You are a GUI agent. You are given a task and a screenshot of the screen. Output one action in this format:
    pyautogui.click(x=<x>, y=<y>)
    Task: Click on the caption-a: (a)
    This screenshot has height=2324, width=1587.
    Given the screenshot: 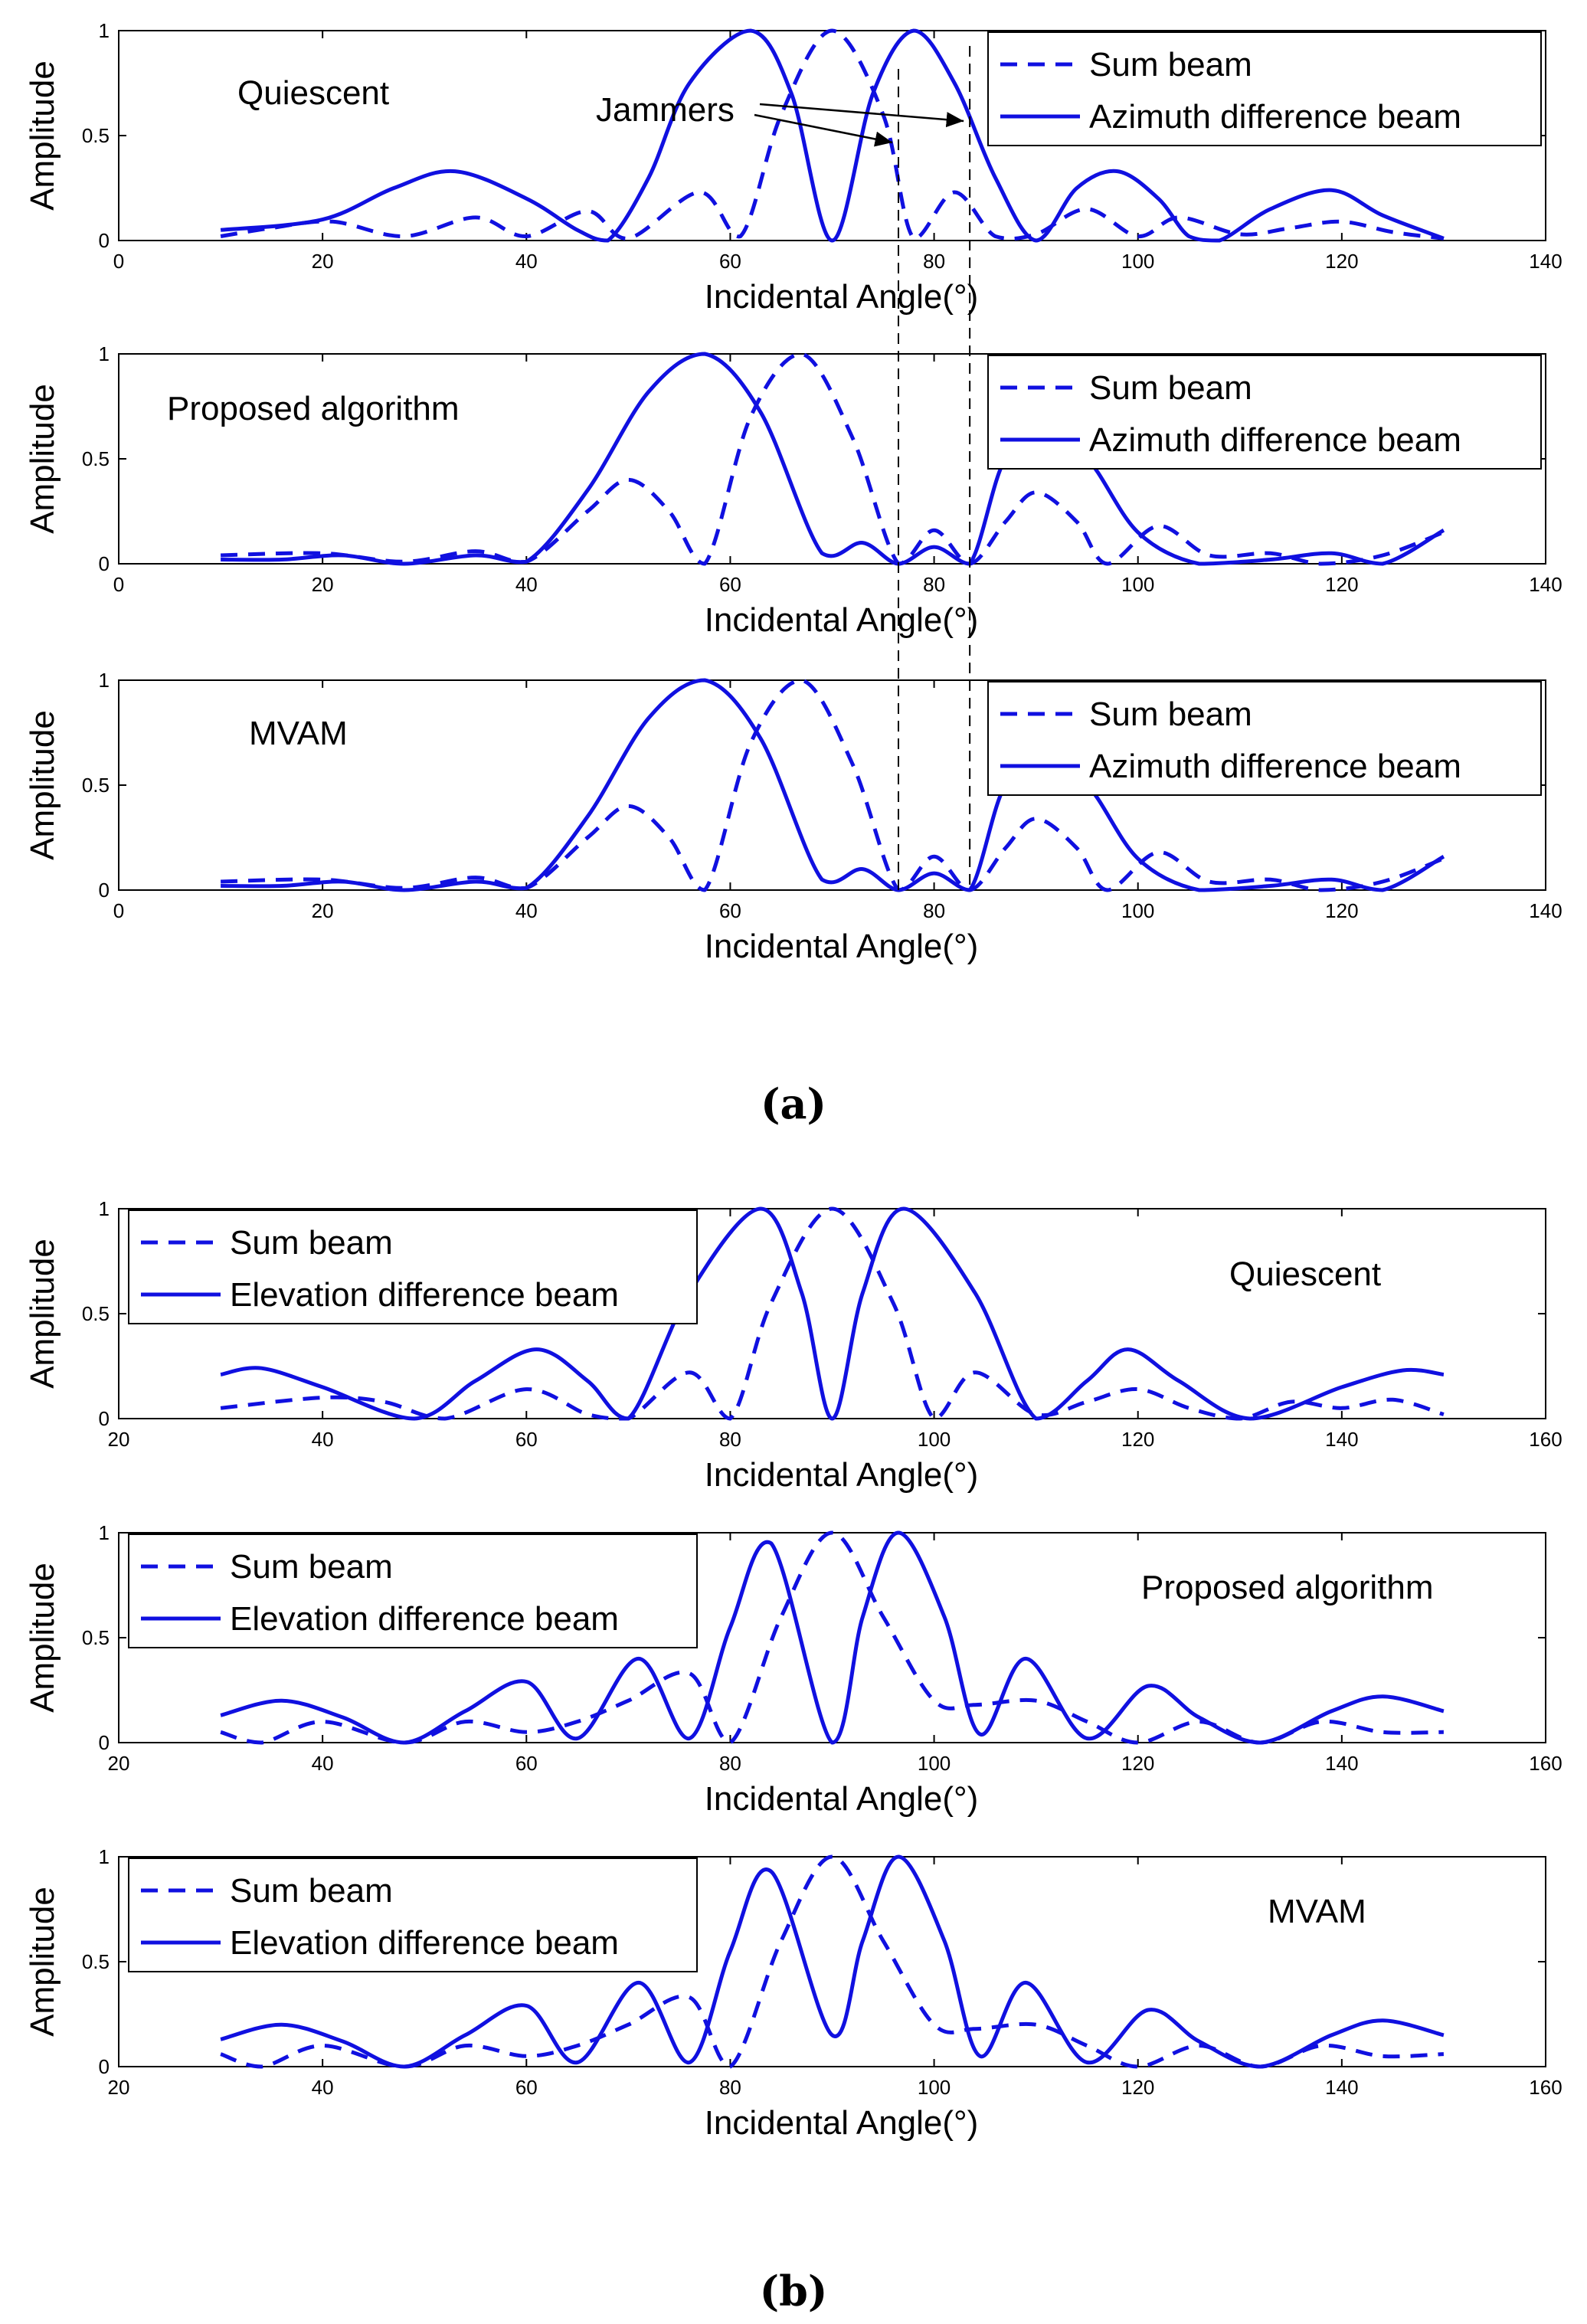 What is the action you would take?
    pyautogui.click(x=793, y=1103)
    